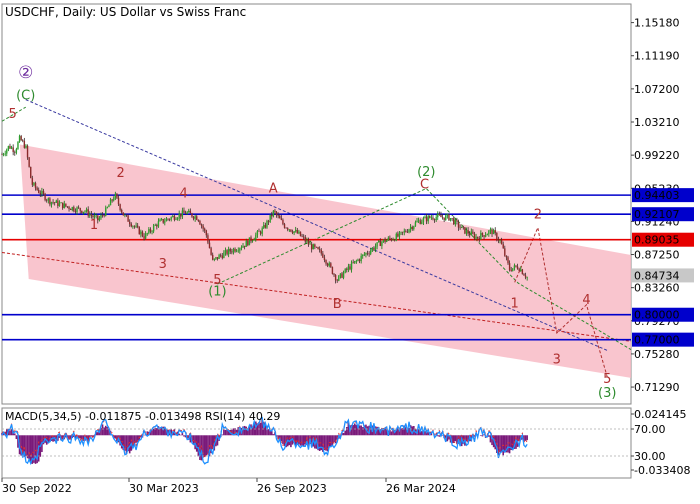 The width and height of the screenshot is (700, 504). What do you see at coordinates (662, 470) in the screenshot?
I see `macd-tick-label: -0.033408` at bounding box center [662, 470].